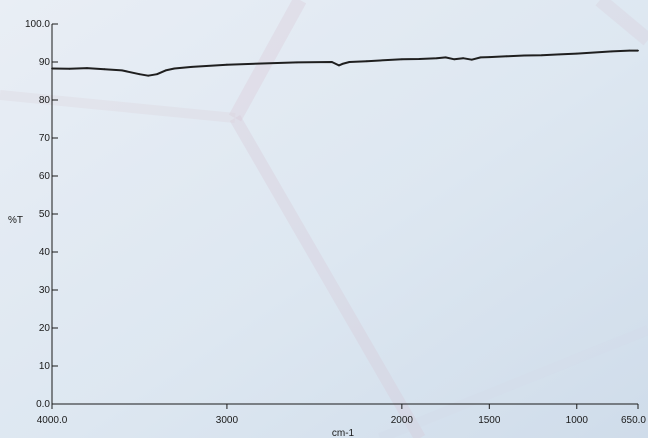 This screenshot has height=438, width=648. I want to click on x-axis-label: cm-1, so click(343, 433).